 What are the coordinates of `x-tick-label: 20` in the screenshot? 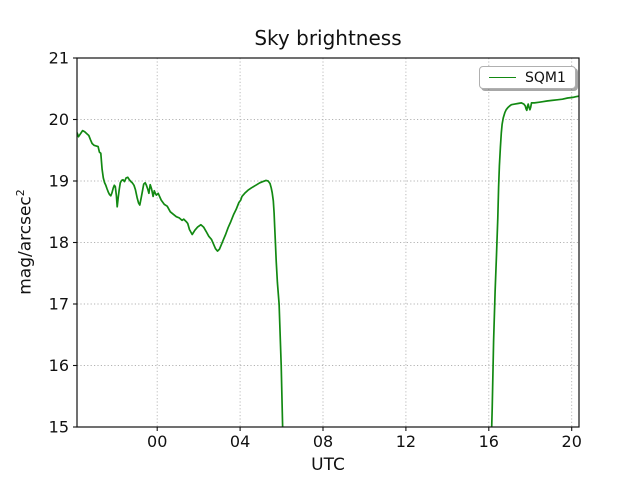 It's located at (572, 441).